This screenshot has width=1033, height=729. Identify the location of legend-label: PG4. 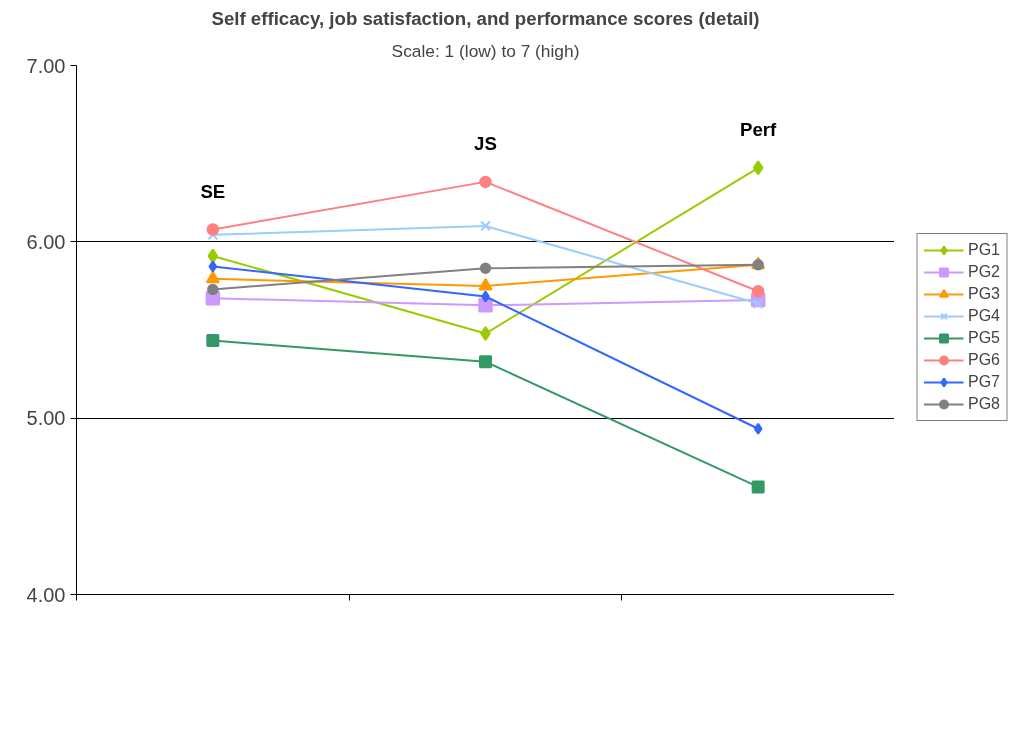
(984, 316).